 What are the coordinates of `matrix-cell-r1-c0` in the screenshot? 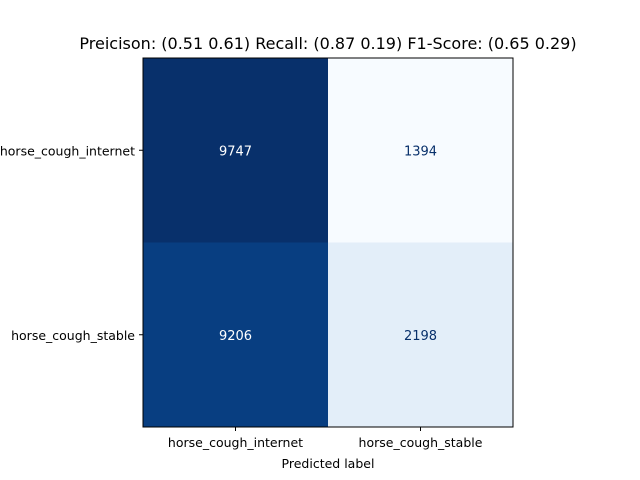 It's located at (235, 334).